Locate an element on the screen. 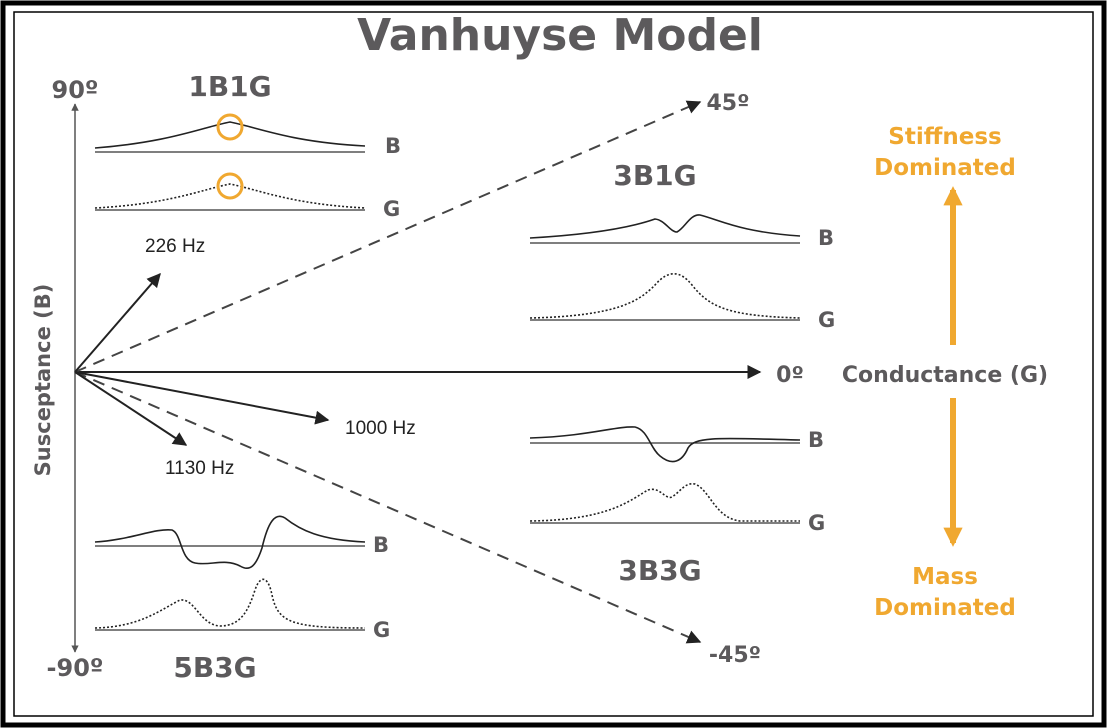 Image resolution: width=1107 pixels, height=728 pixels. axis-minus-45: -45º is located at coordinates (735, 655).